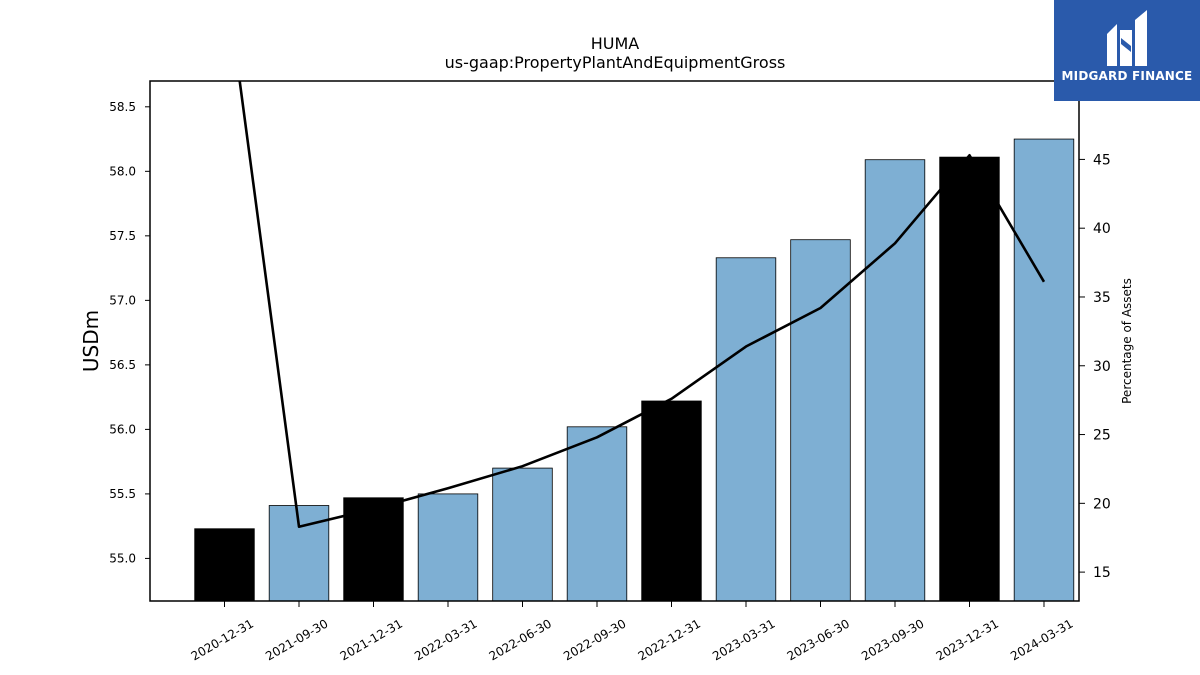 This screenshot has width=1200, height=675. What do you see at coordinates (1102, 573) in the screenshot?
I see `y2-tick-label: 15` at bounding box center [1102, 573].